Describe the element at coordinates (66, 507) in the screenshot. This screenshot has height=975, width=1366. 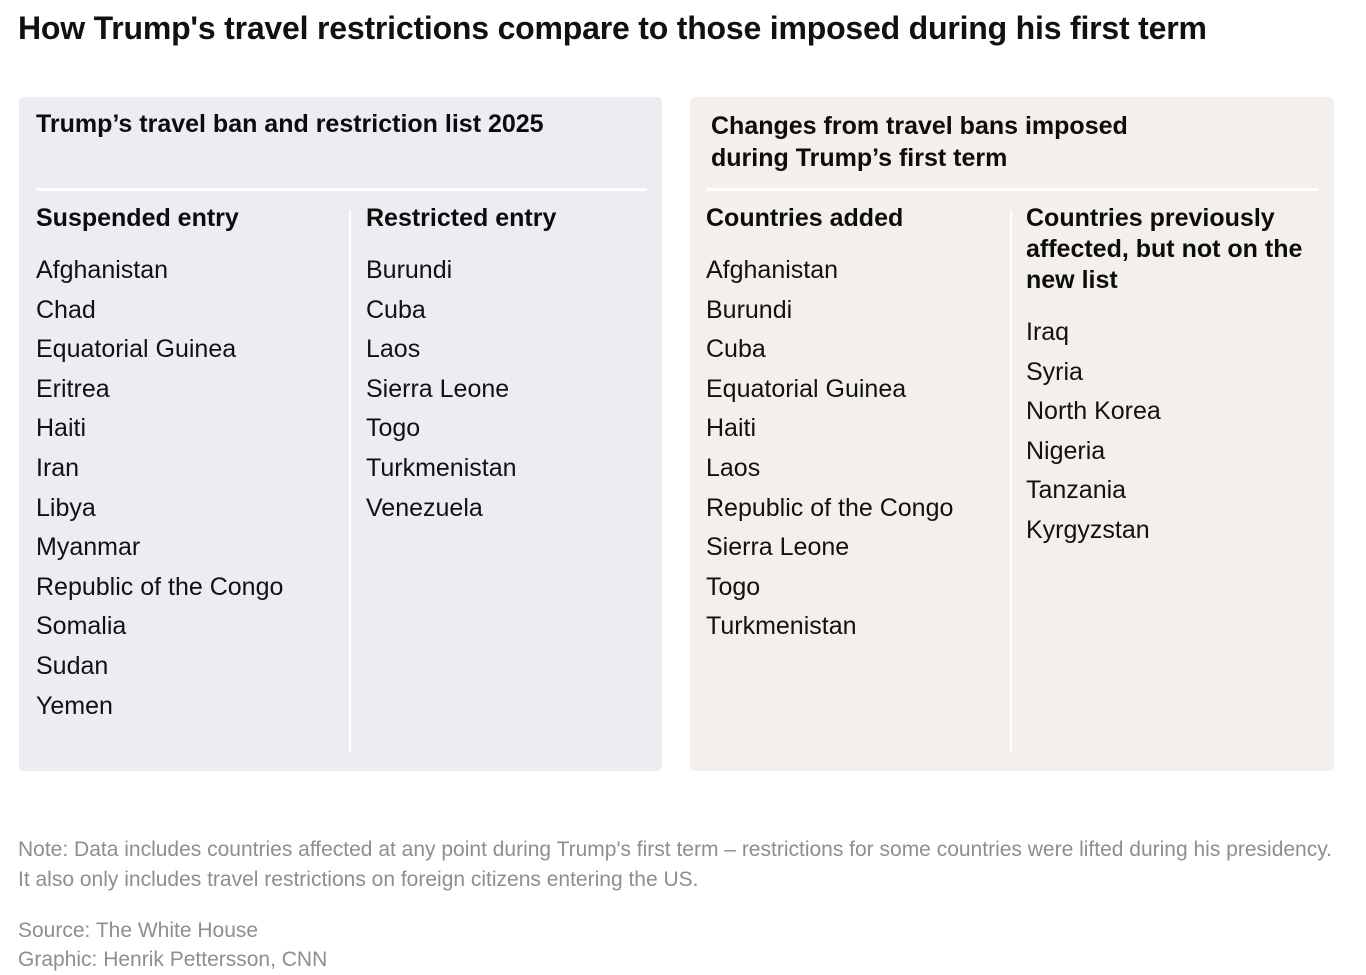
I see `country-list-item: Libya` at that location.